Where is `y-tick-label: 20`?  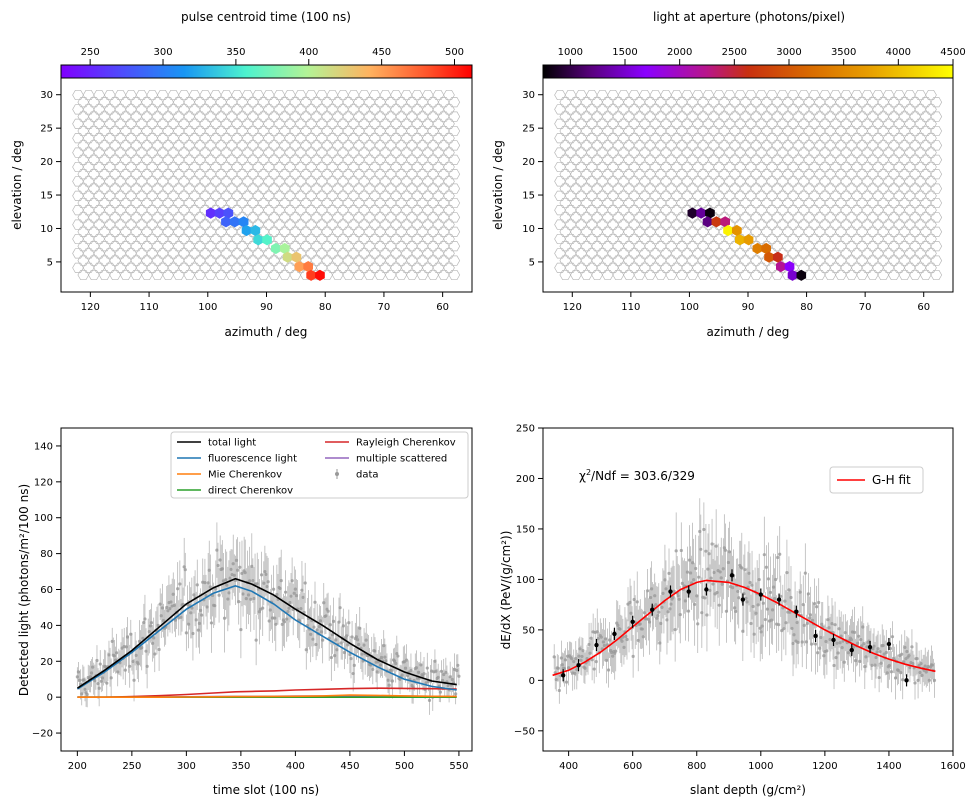
y-tick-label: 20 is located at coordinates (46, 662).